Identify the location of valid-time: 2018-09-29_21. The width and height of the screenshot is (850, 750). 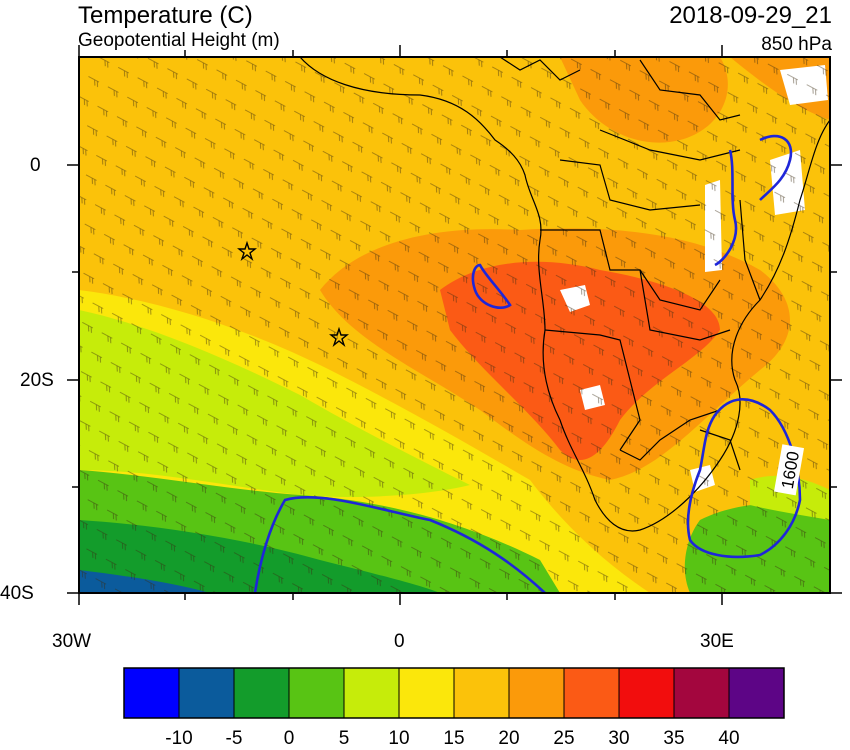
(750, 15).